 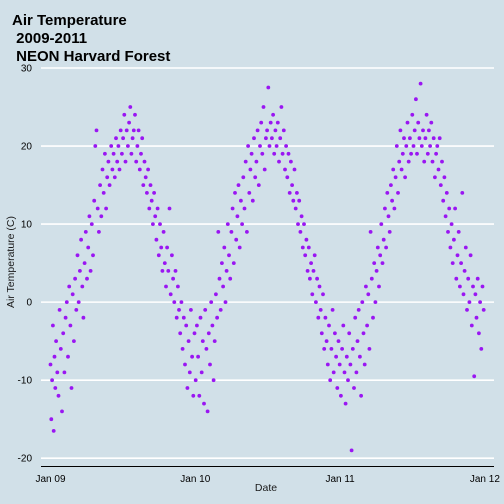 What do you see at coordinates (11, 262) in the screenshot?
I see `y-axis-title: Air Temperature (C)` at bounding box center [11, 262].